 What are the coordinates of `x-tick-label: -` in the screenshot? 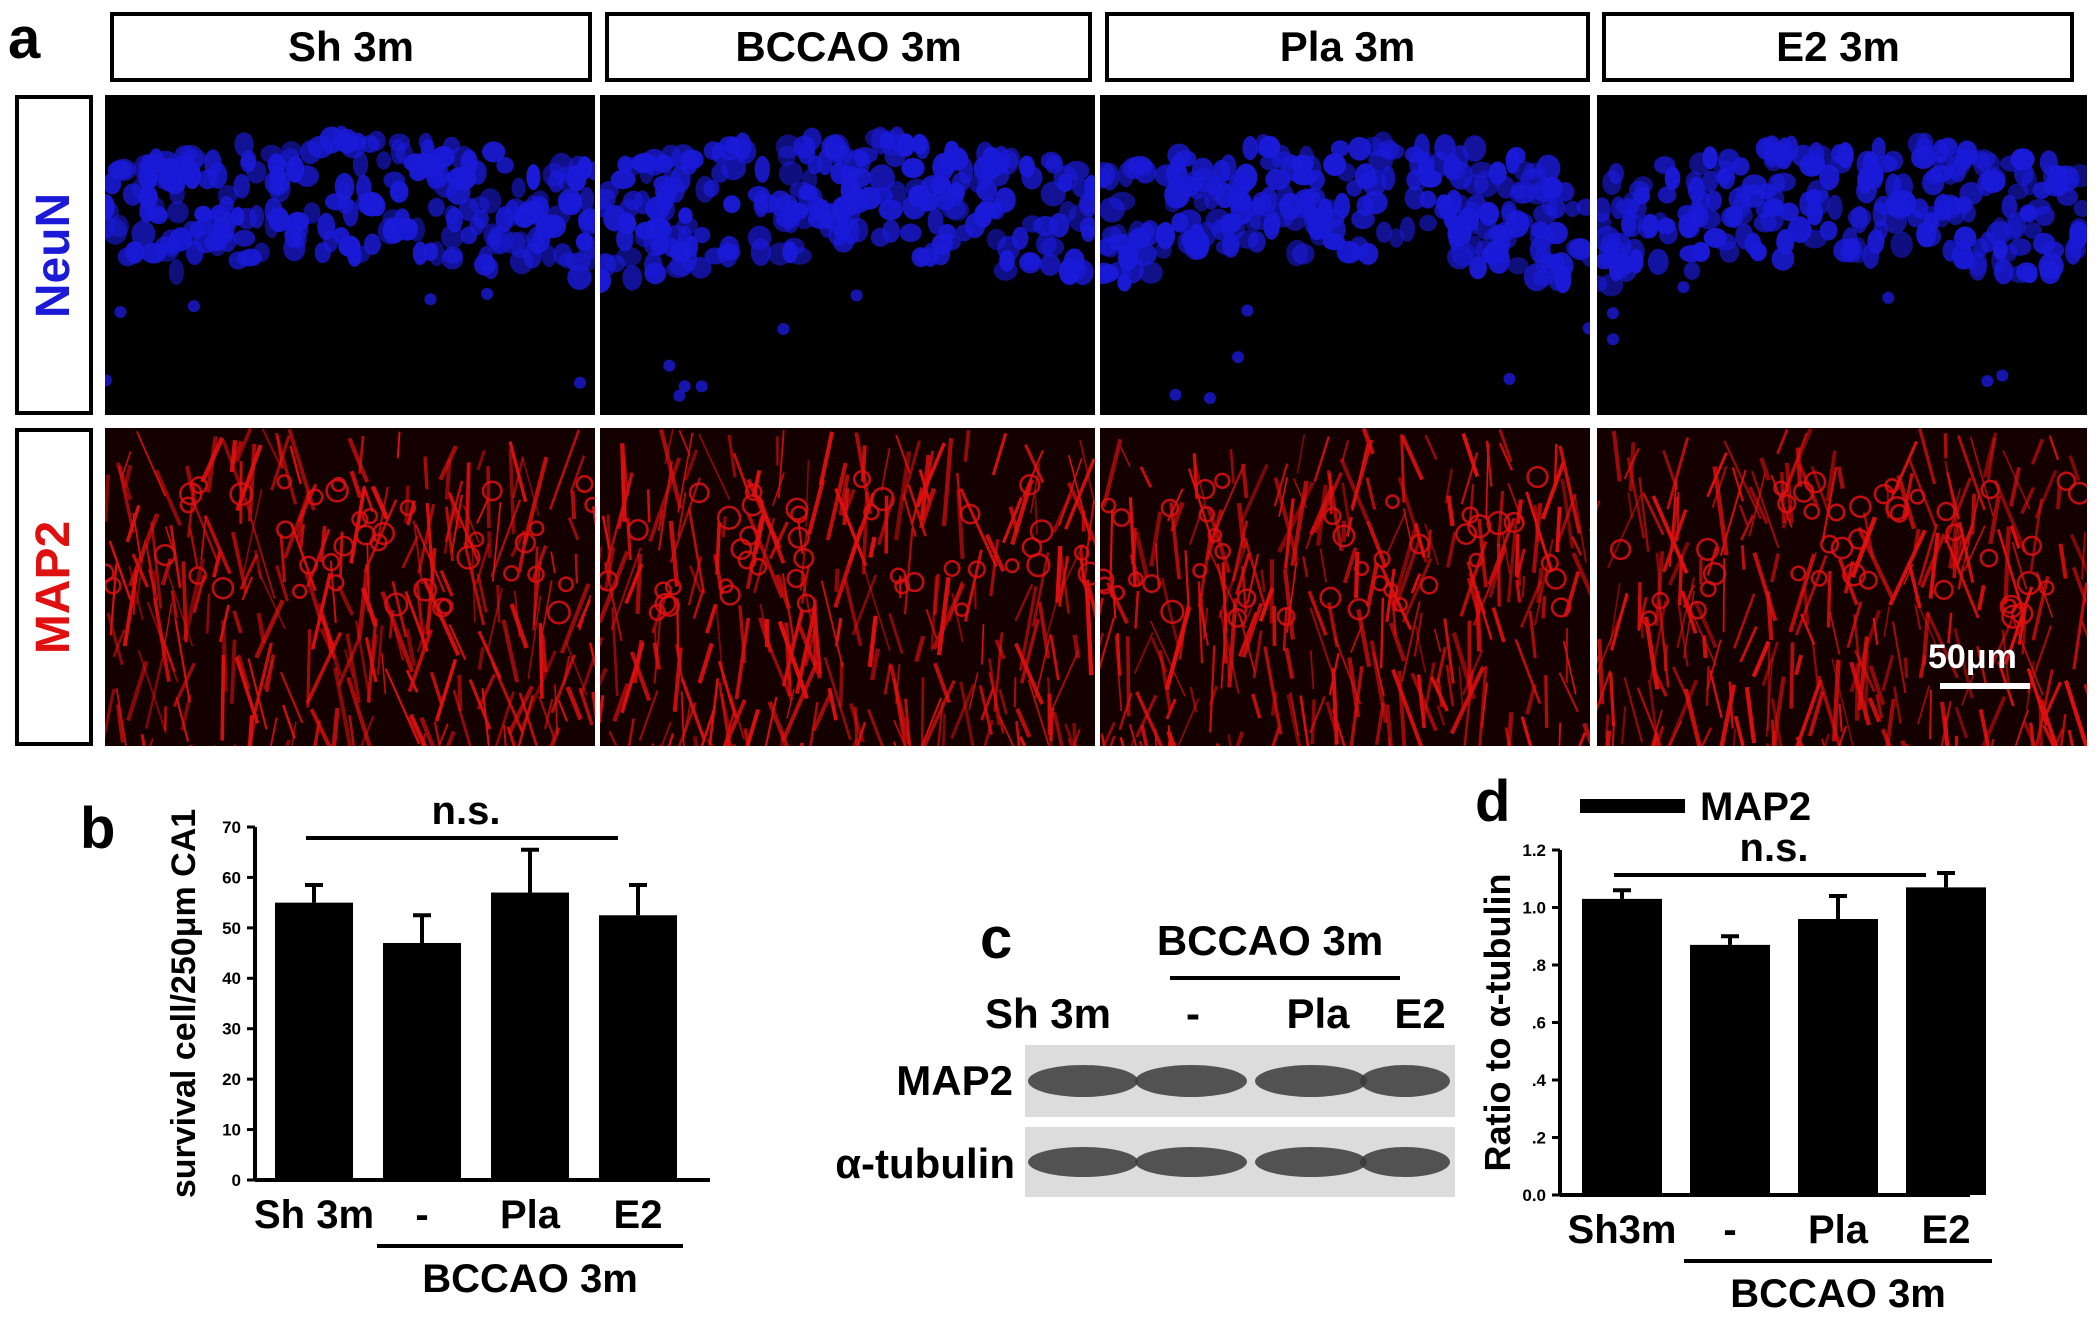 It's located at (421, 1215).